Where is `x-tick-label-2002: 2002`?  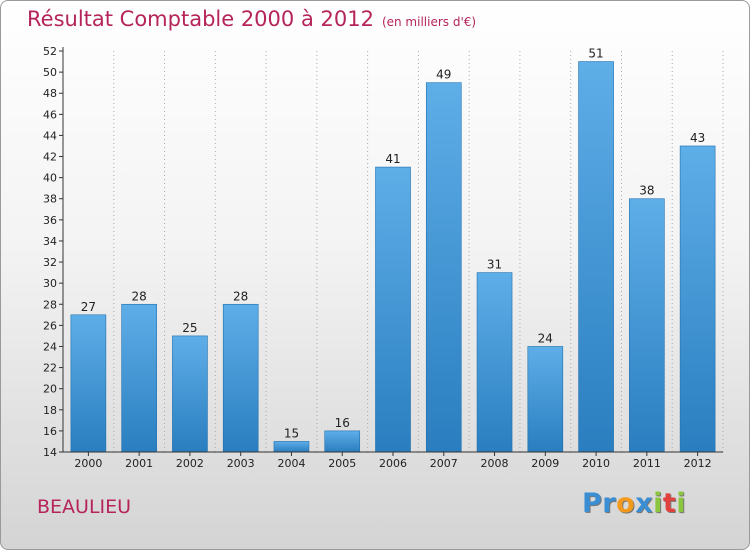
x-tick-label-2002: 2002 is located at coordinates (190, 463).